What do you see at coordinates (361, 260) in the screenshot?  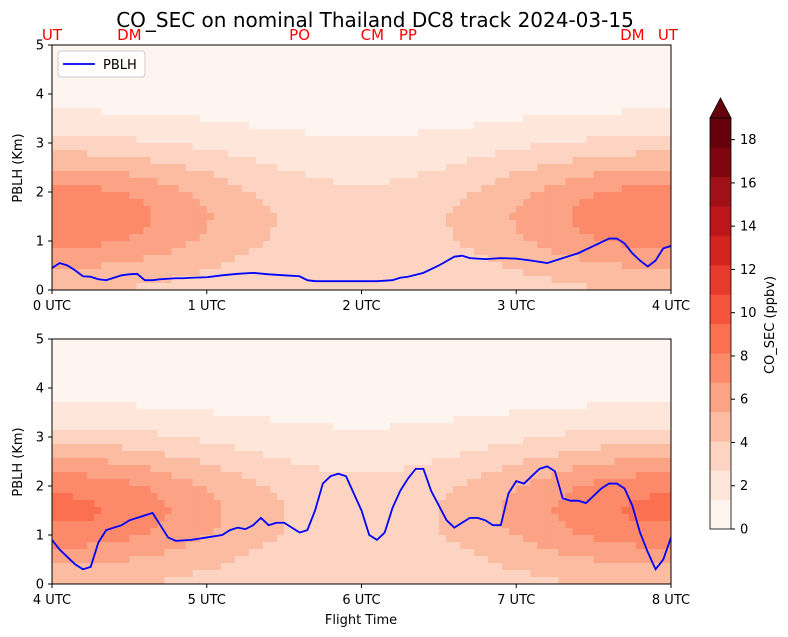 I see `top-pblh-line` at bounding box center [361, 260].